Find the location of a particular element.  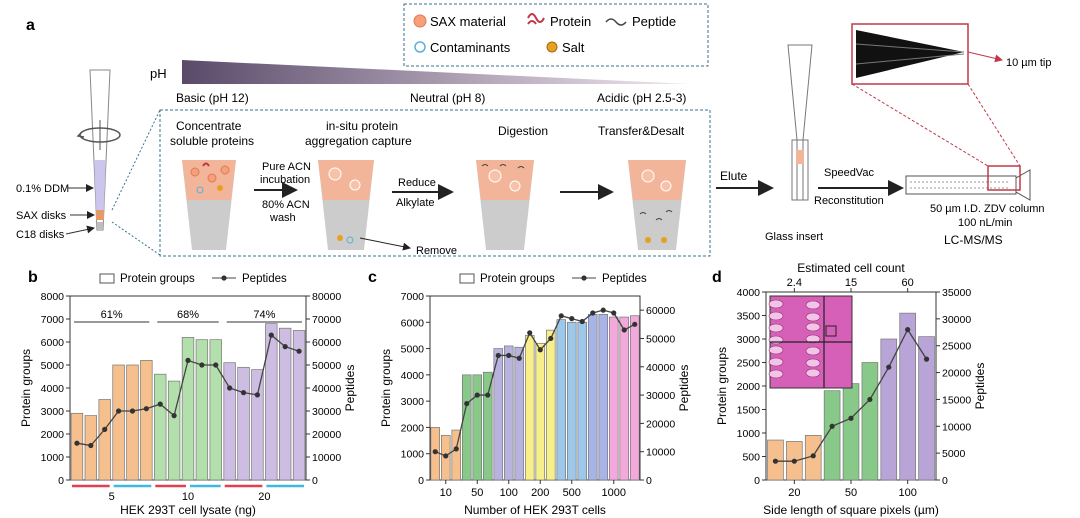

y-tick-label: 0 is located at coordinates (61, 481).